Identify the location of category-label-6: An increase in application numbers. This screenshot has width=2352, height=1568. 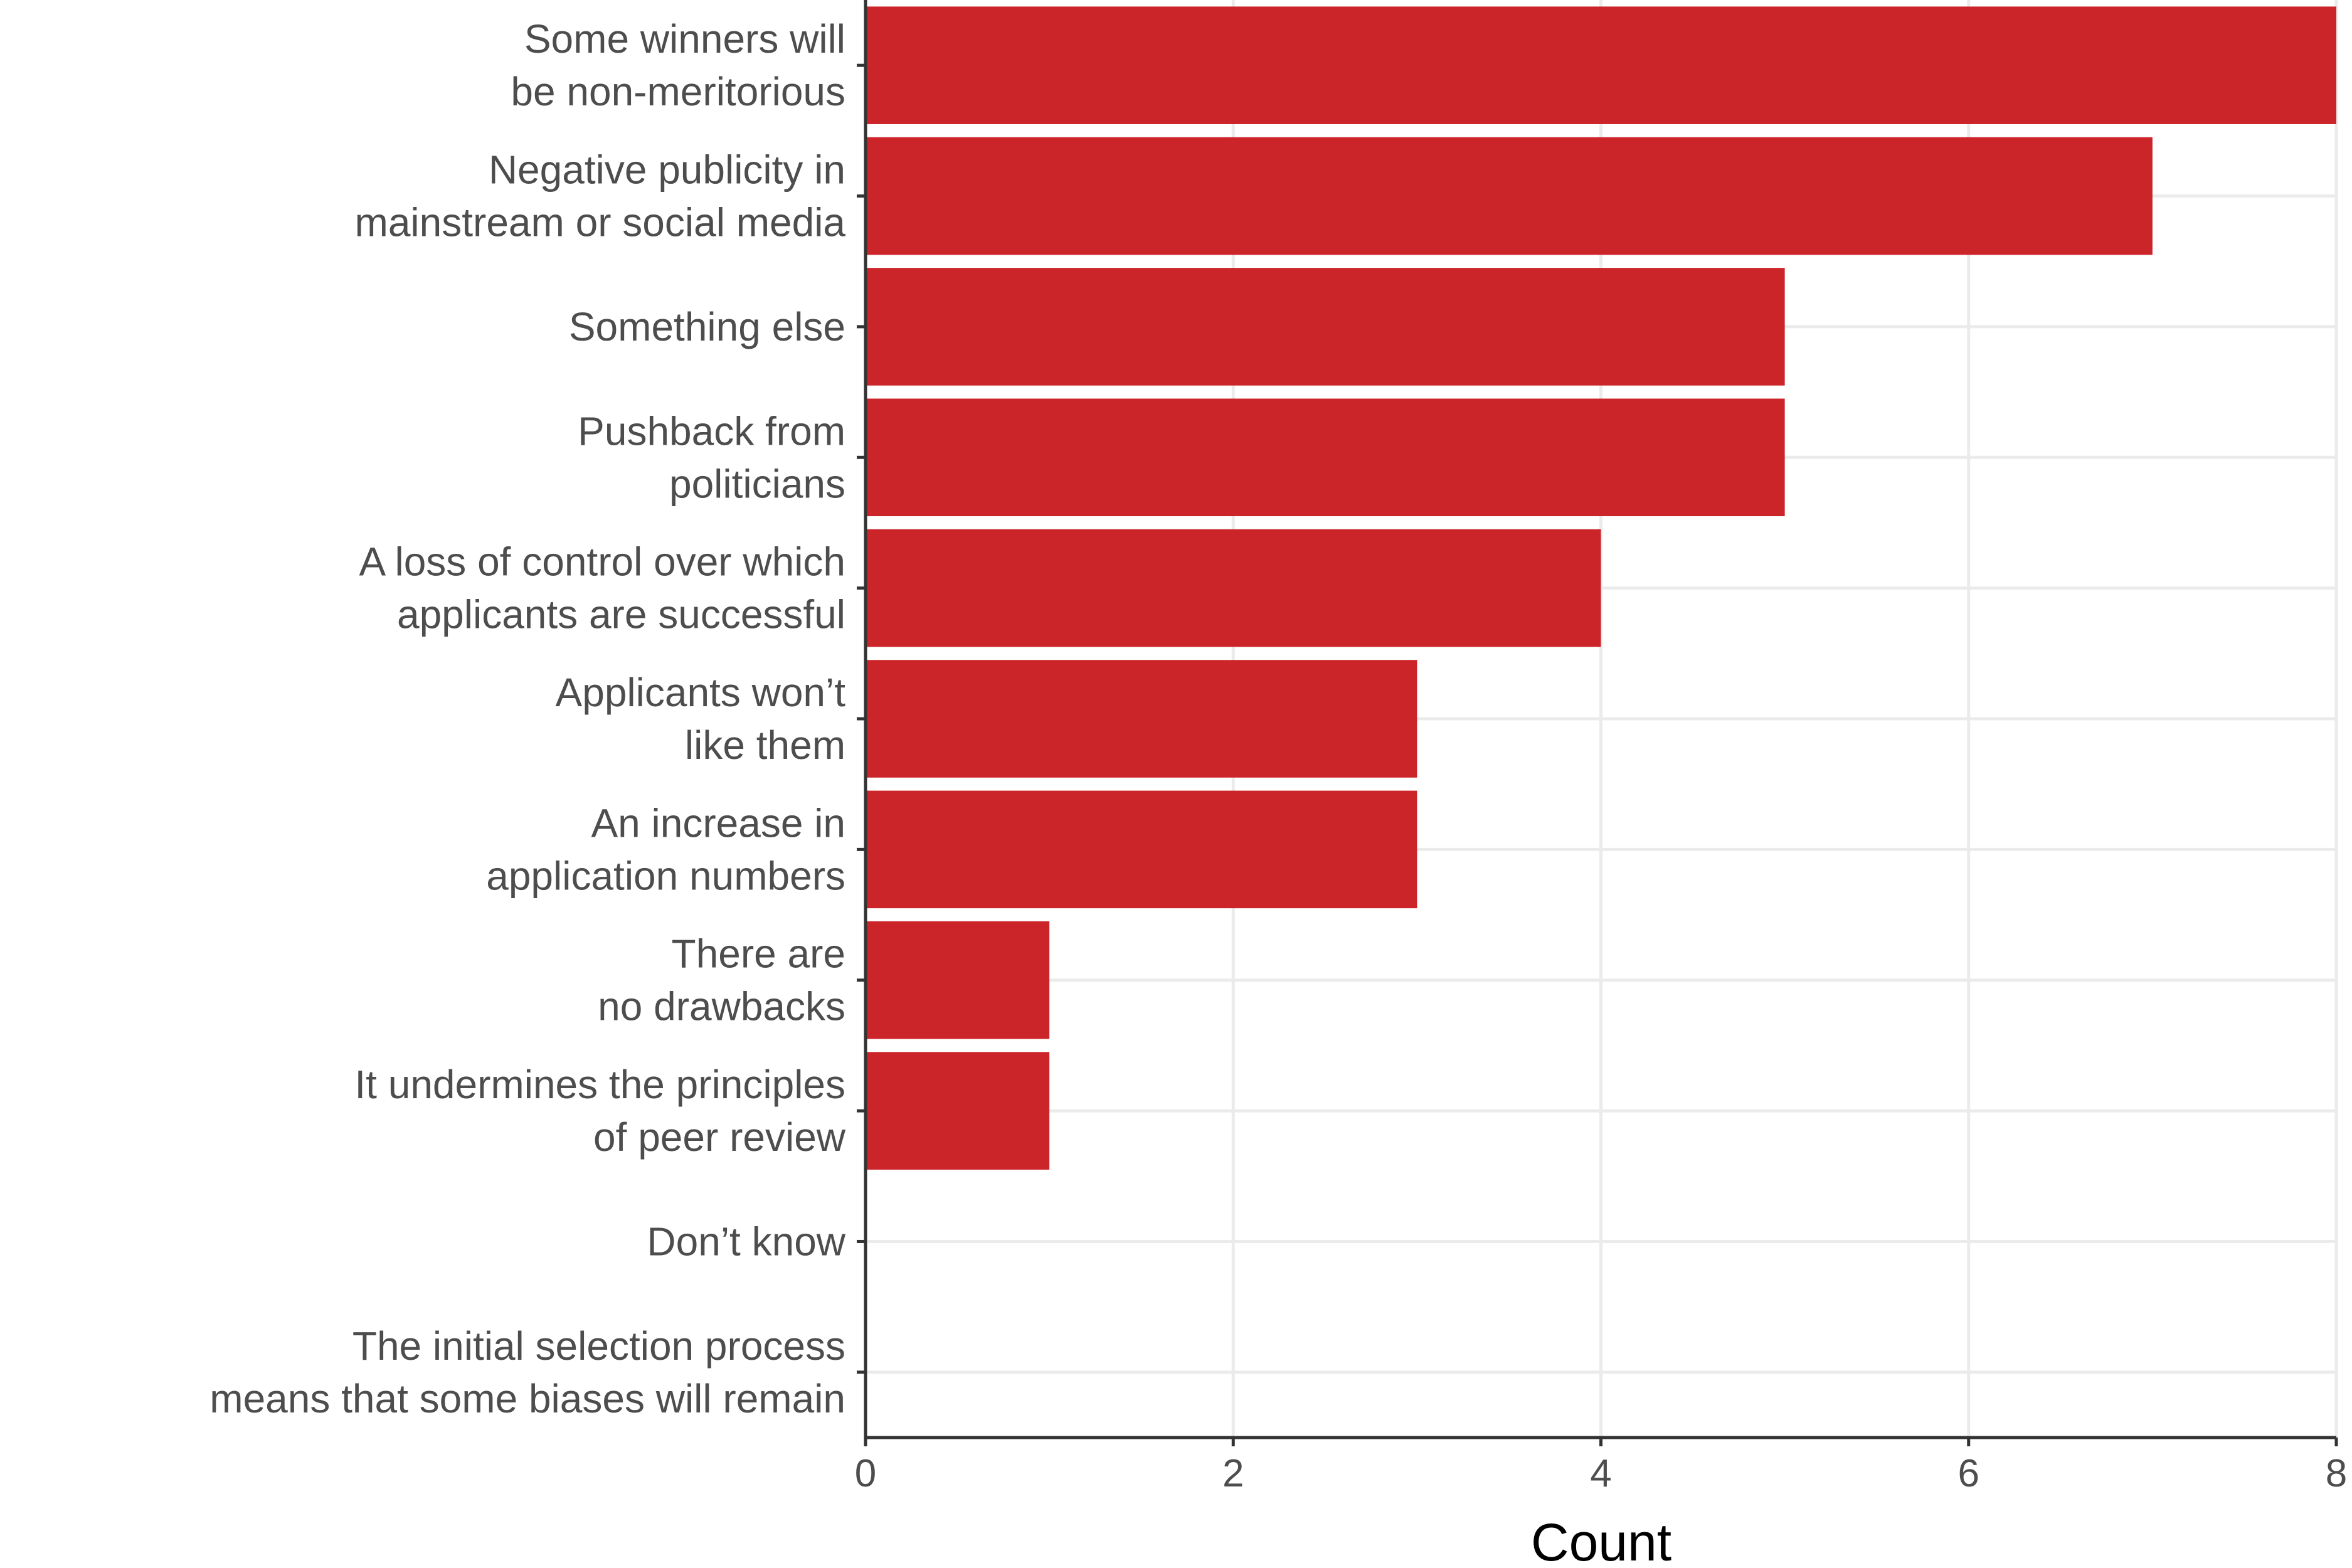
(665, 849).